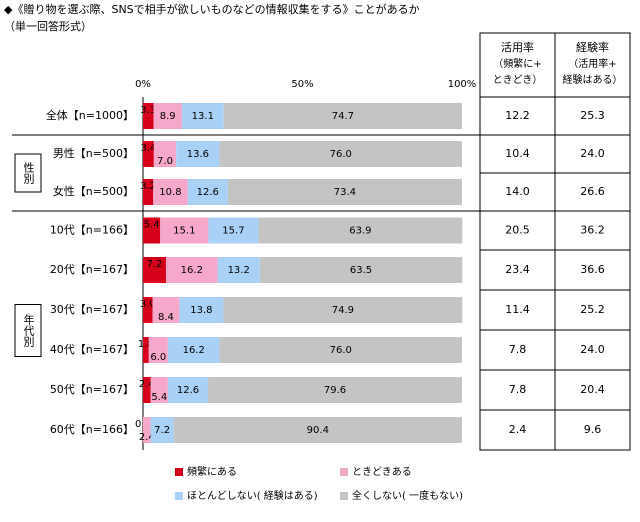  I want to click on table-cell: 11.4, so click(517, 309).